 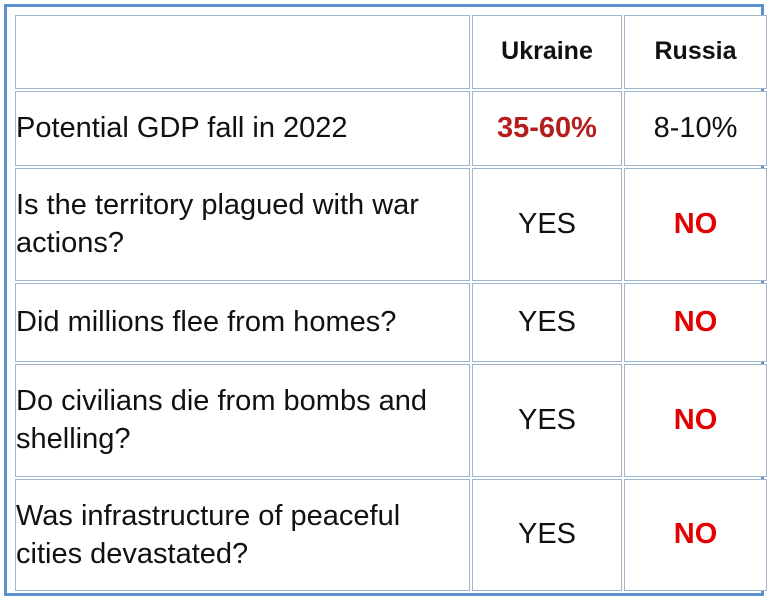 I want to click on table-row-refugees: Did millions flee from homes? YES NO, so click(x=391, y=322).